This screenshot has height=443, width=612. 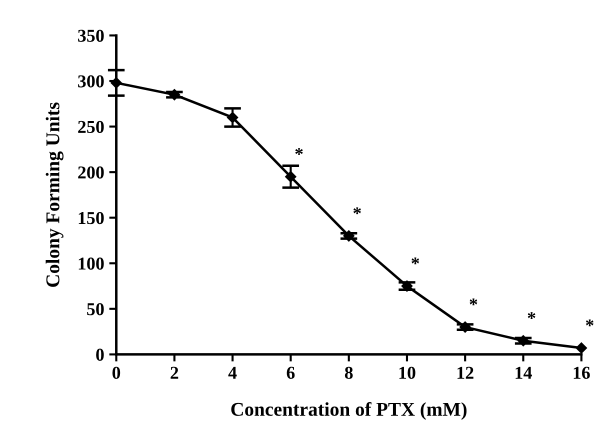 I want to click on x-tick-label: 8, so click(x=348, y=372).